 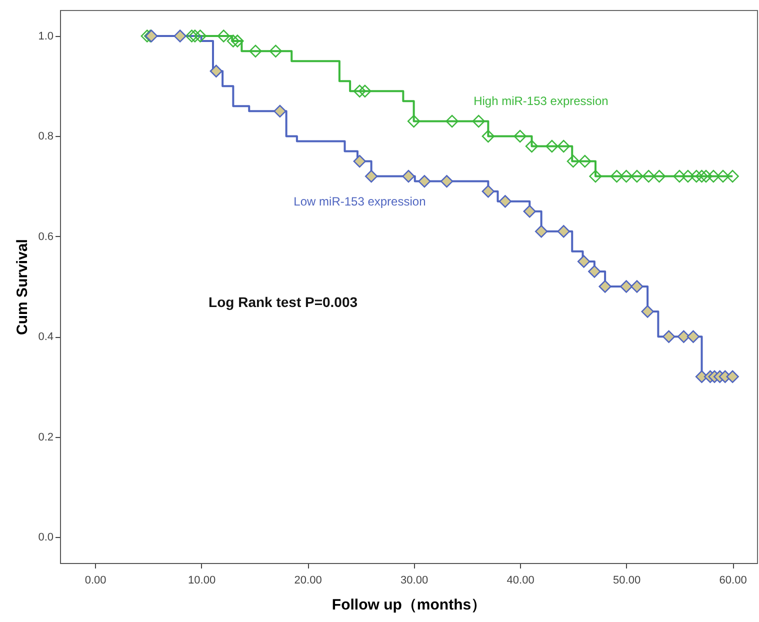 What do you see at coordinates (520, 580) in the screenshot?
I see `x-tick-label: 40.00` at bounding box center [520, 580].